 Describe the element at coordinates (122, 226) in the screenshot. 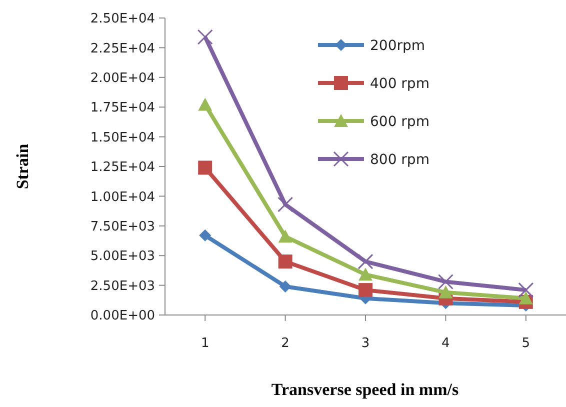

I see `y-tick-label: 7.50E+03` at that location.